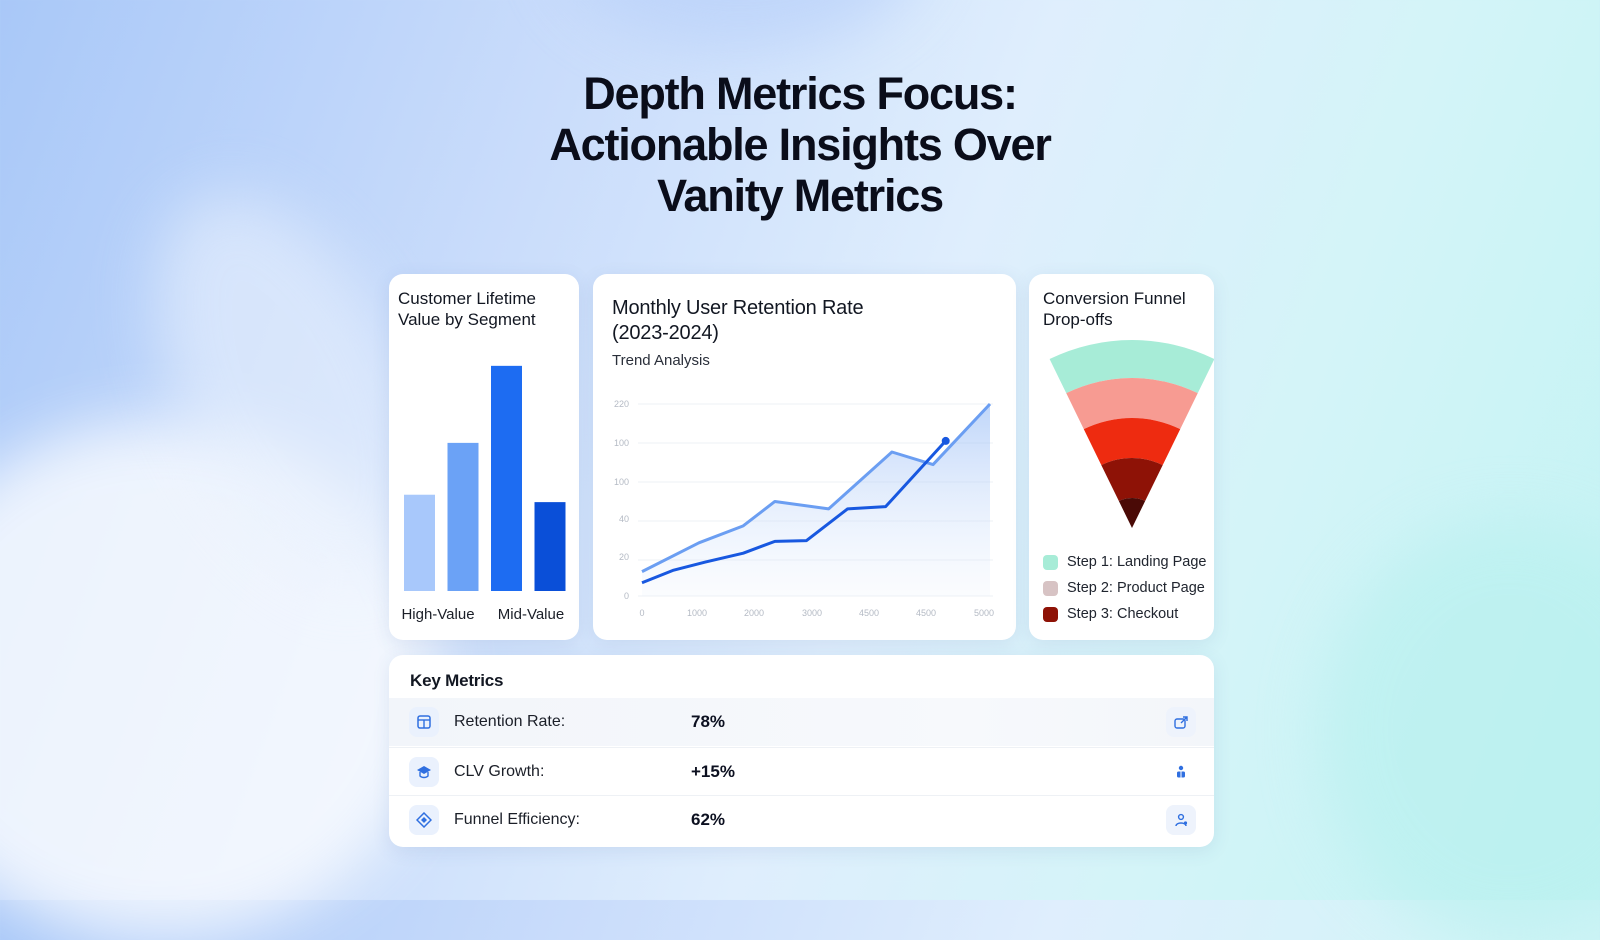  I want to click on retention-chart-title: Monthly User Retention Rate (2023-2024), so click(738, 320).